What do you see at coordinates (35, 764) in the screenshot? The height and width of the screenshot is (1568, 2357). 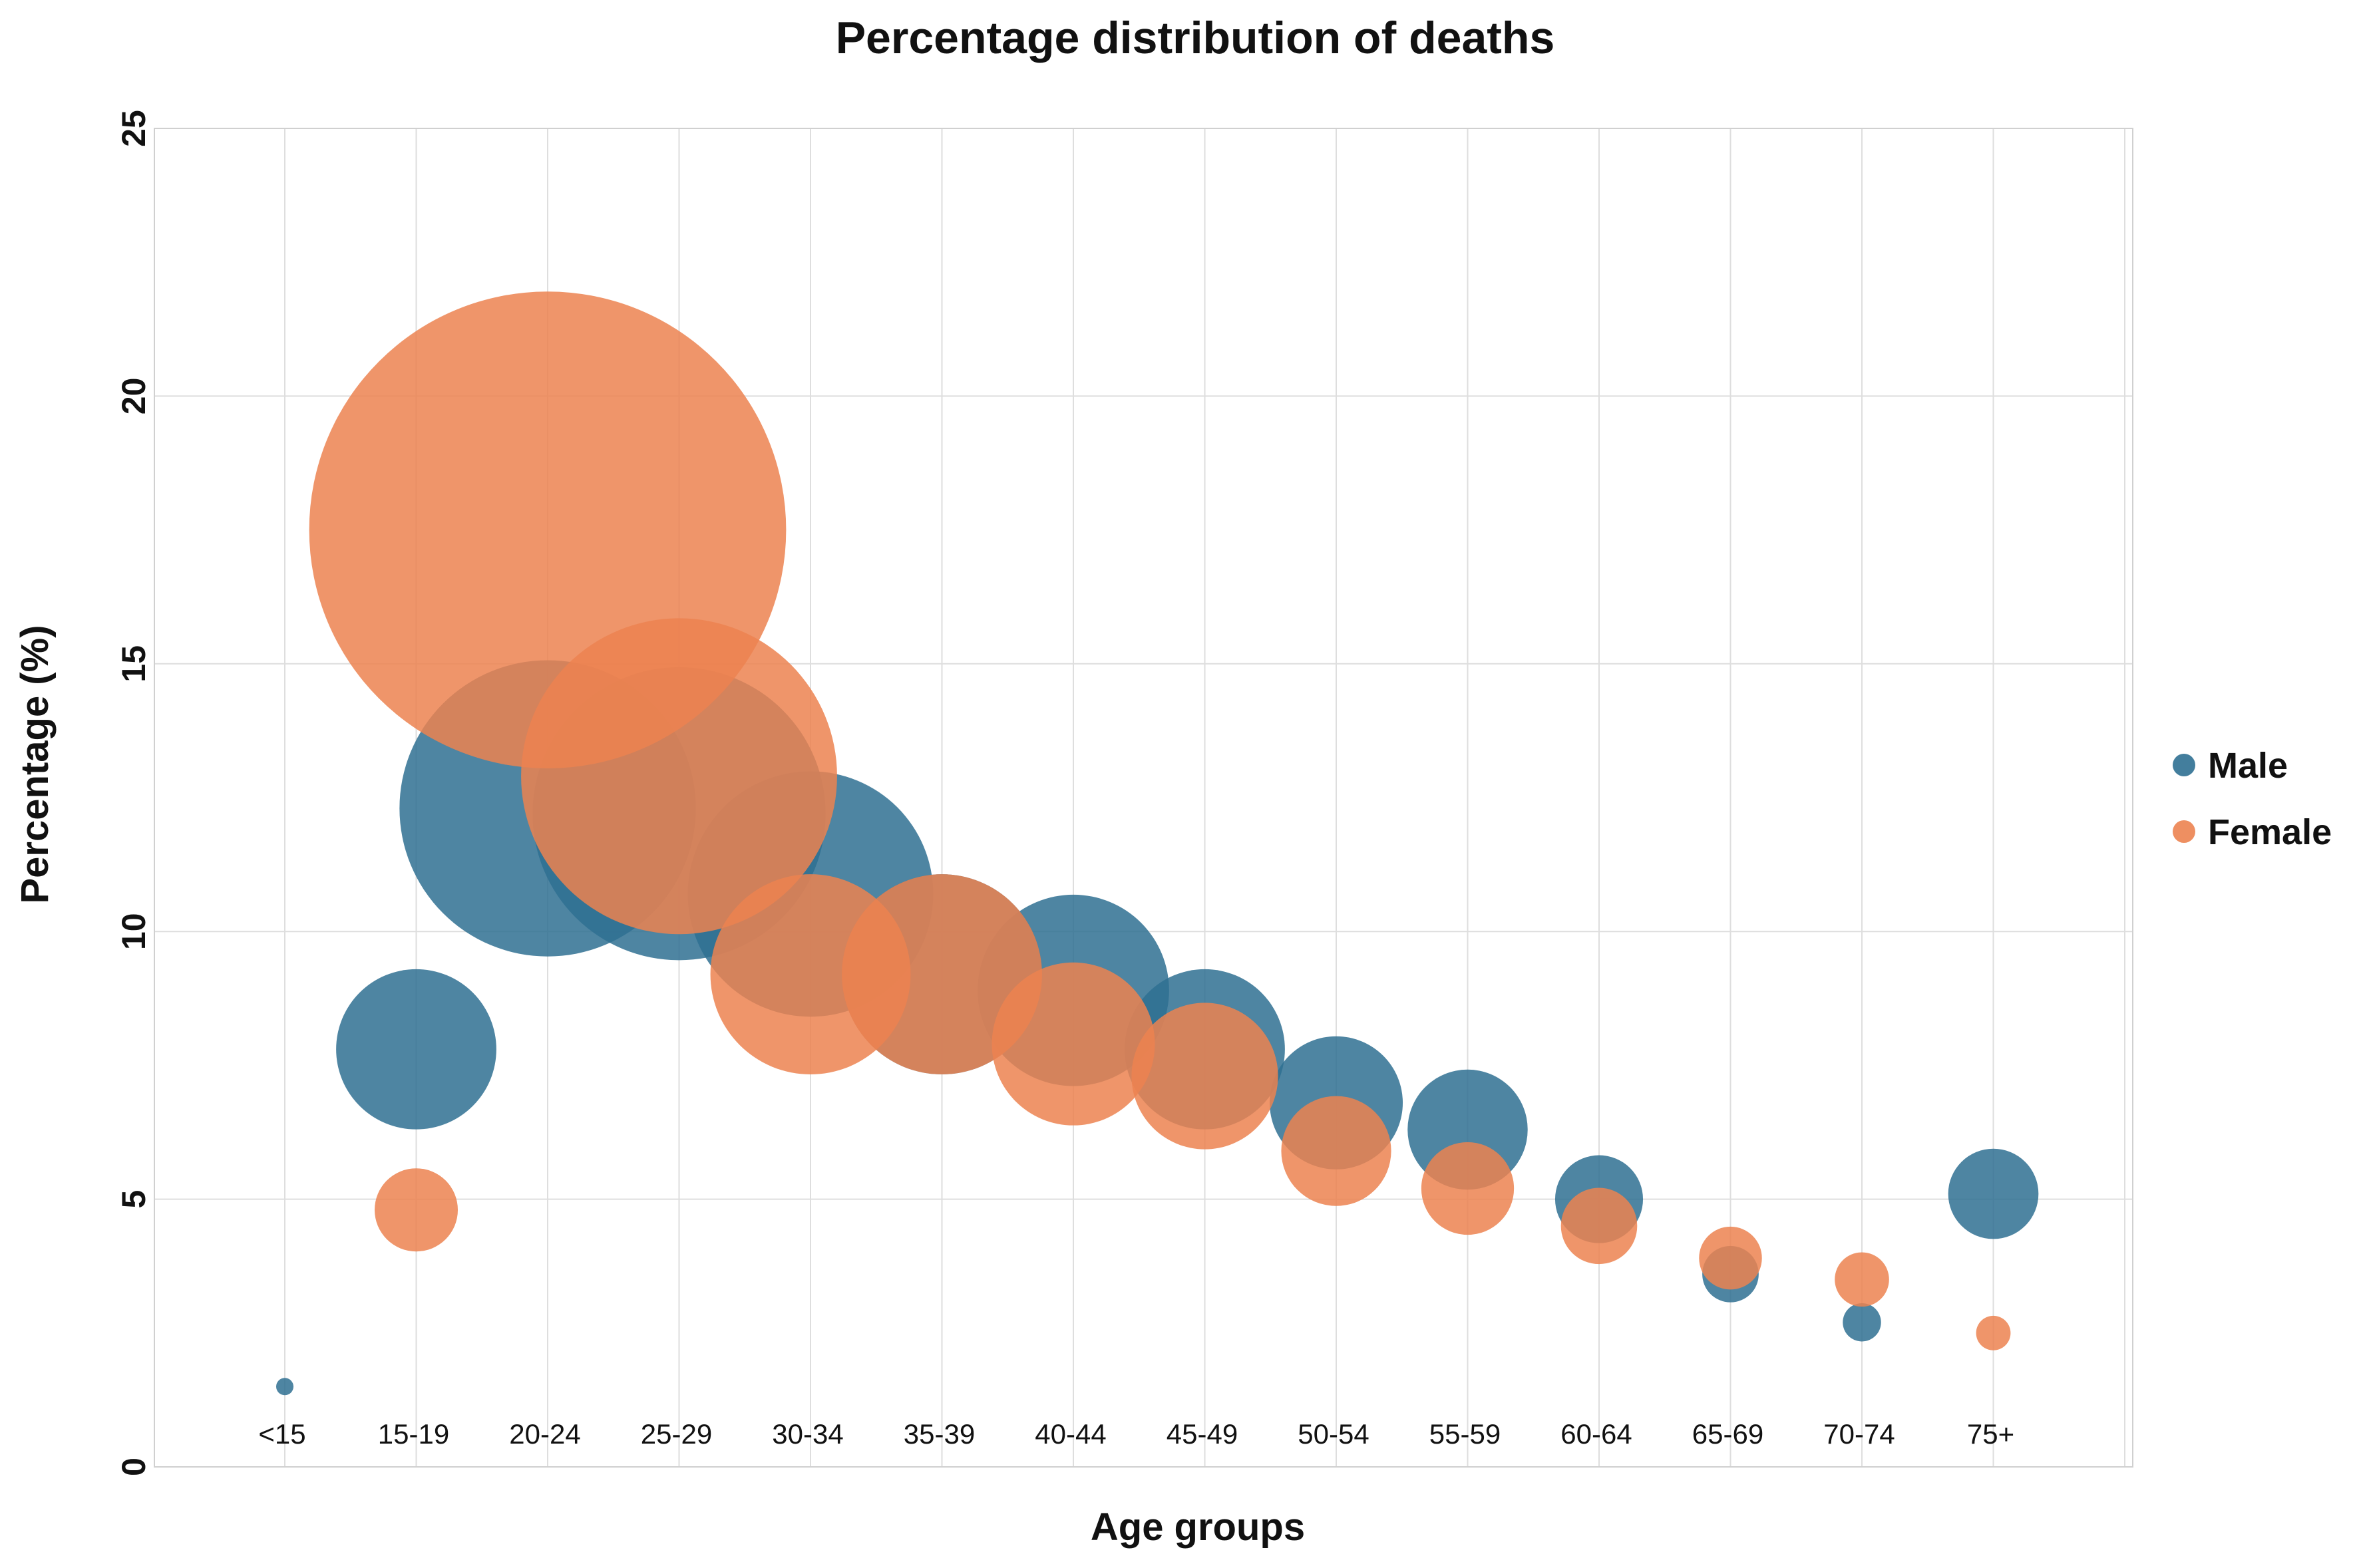 I see `y-axis-title: Percentage (%)` at bounding box center [35, 764].